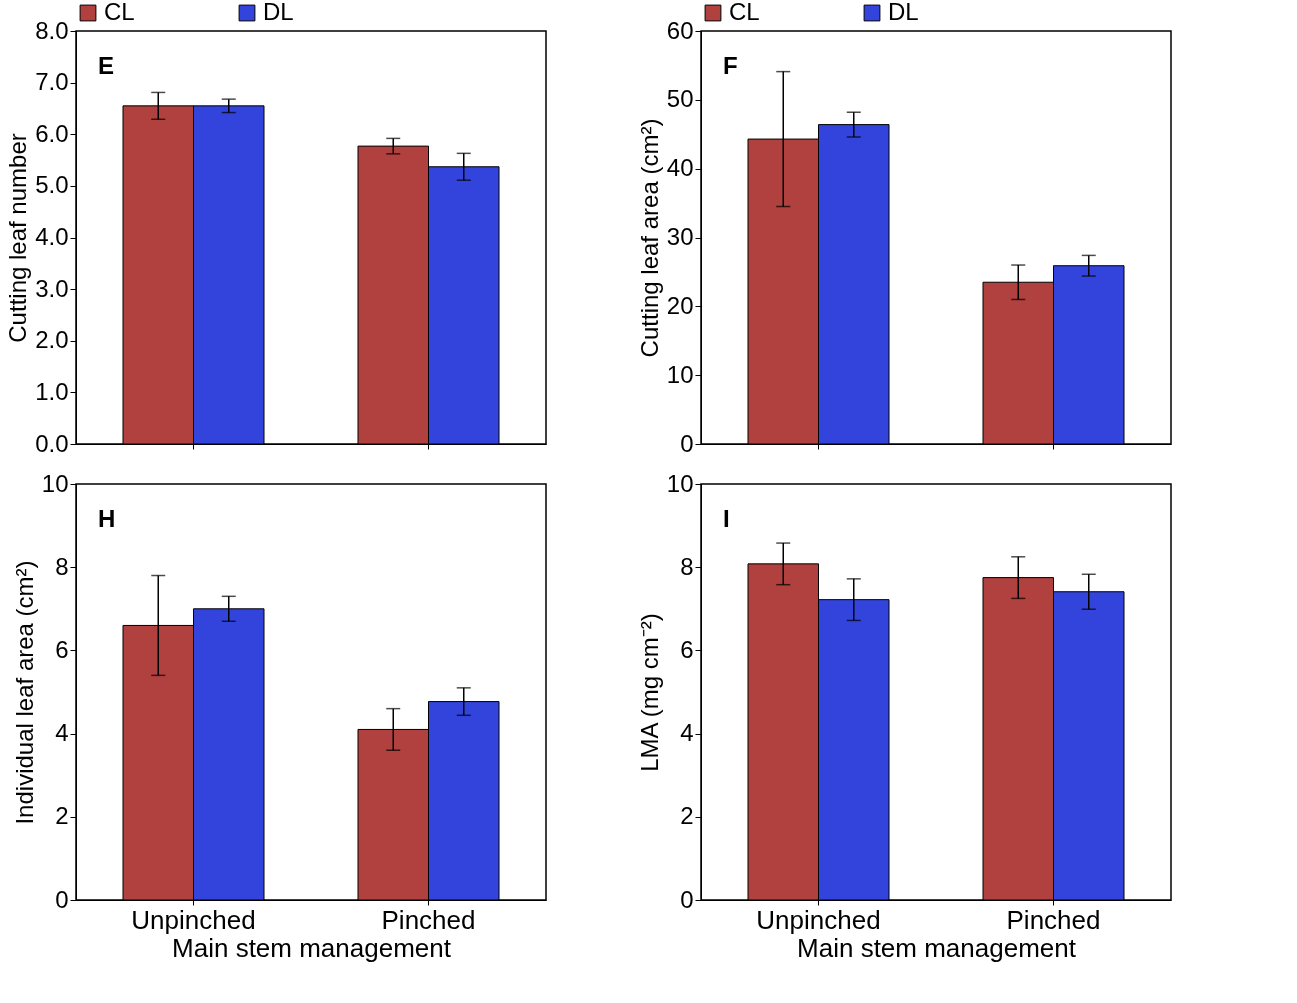 Image resolution: width=1297 pixels, height=1003 pixels. I want to click on y-tick-label: 1.0, so click(52, 391).